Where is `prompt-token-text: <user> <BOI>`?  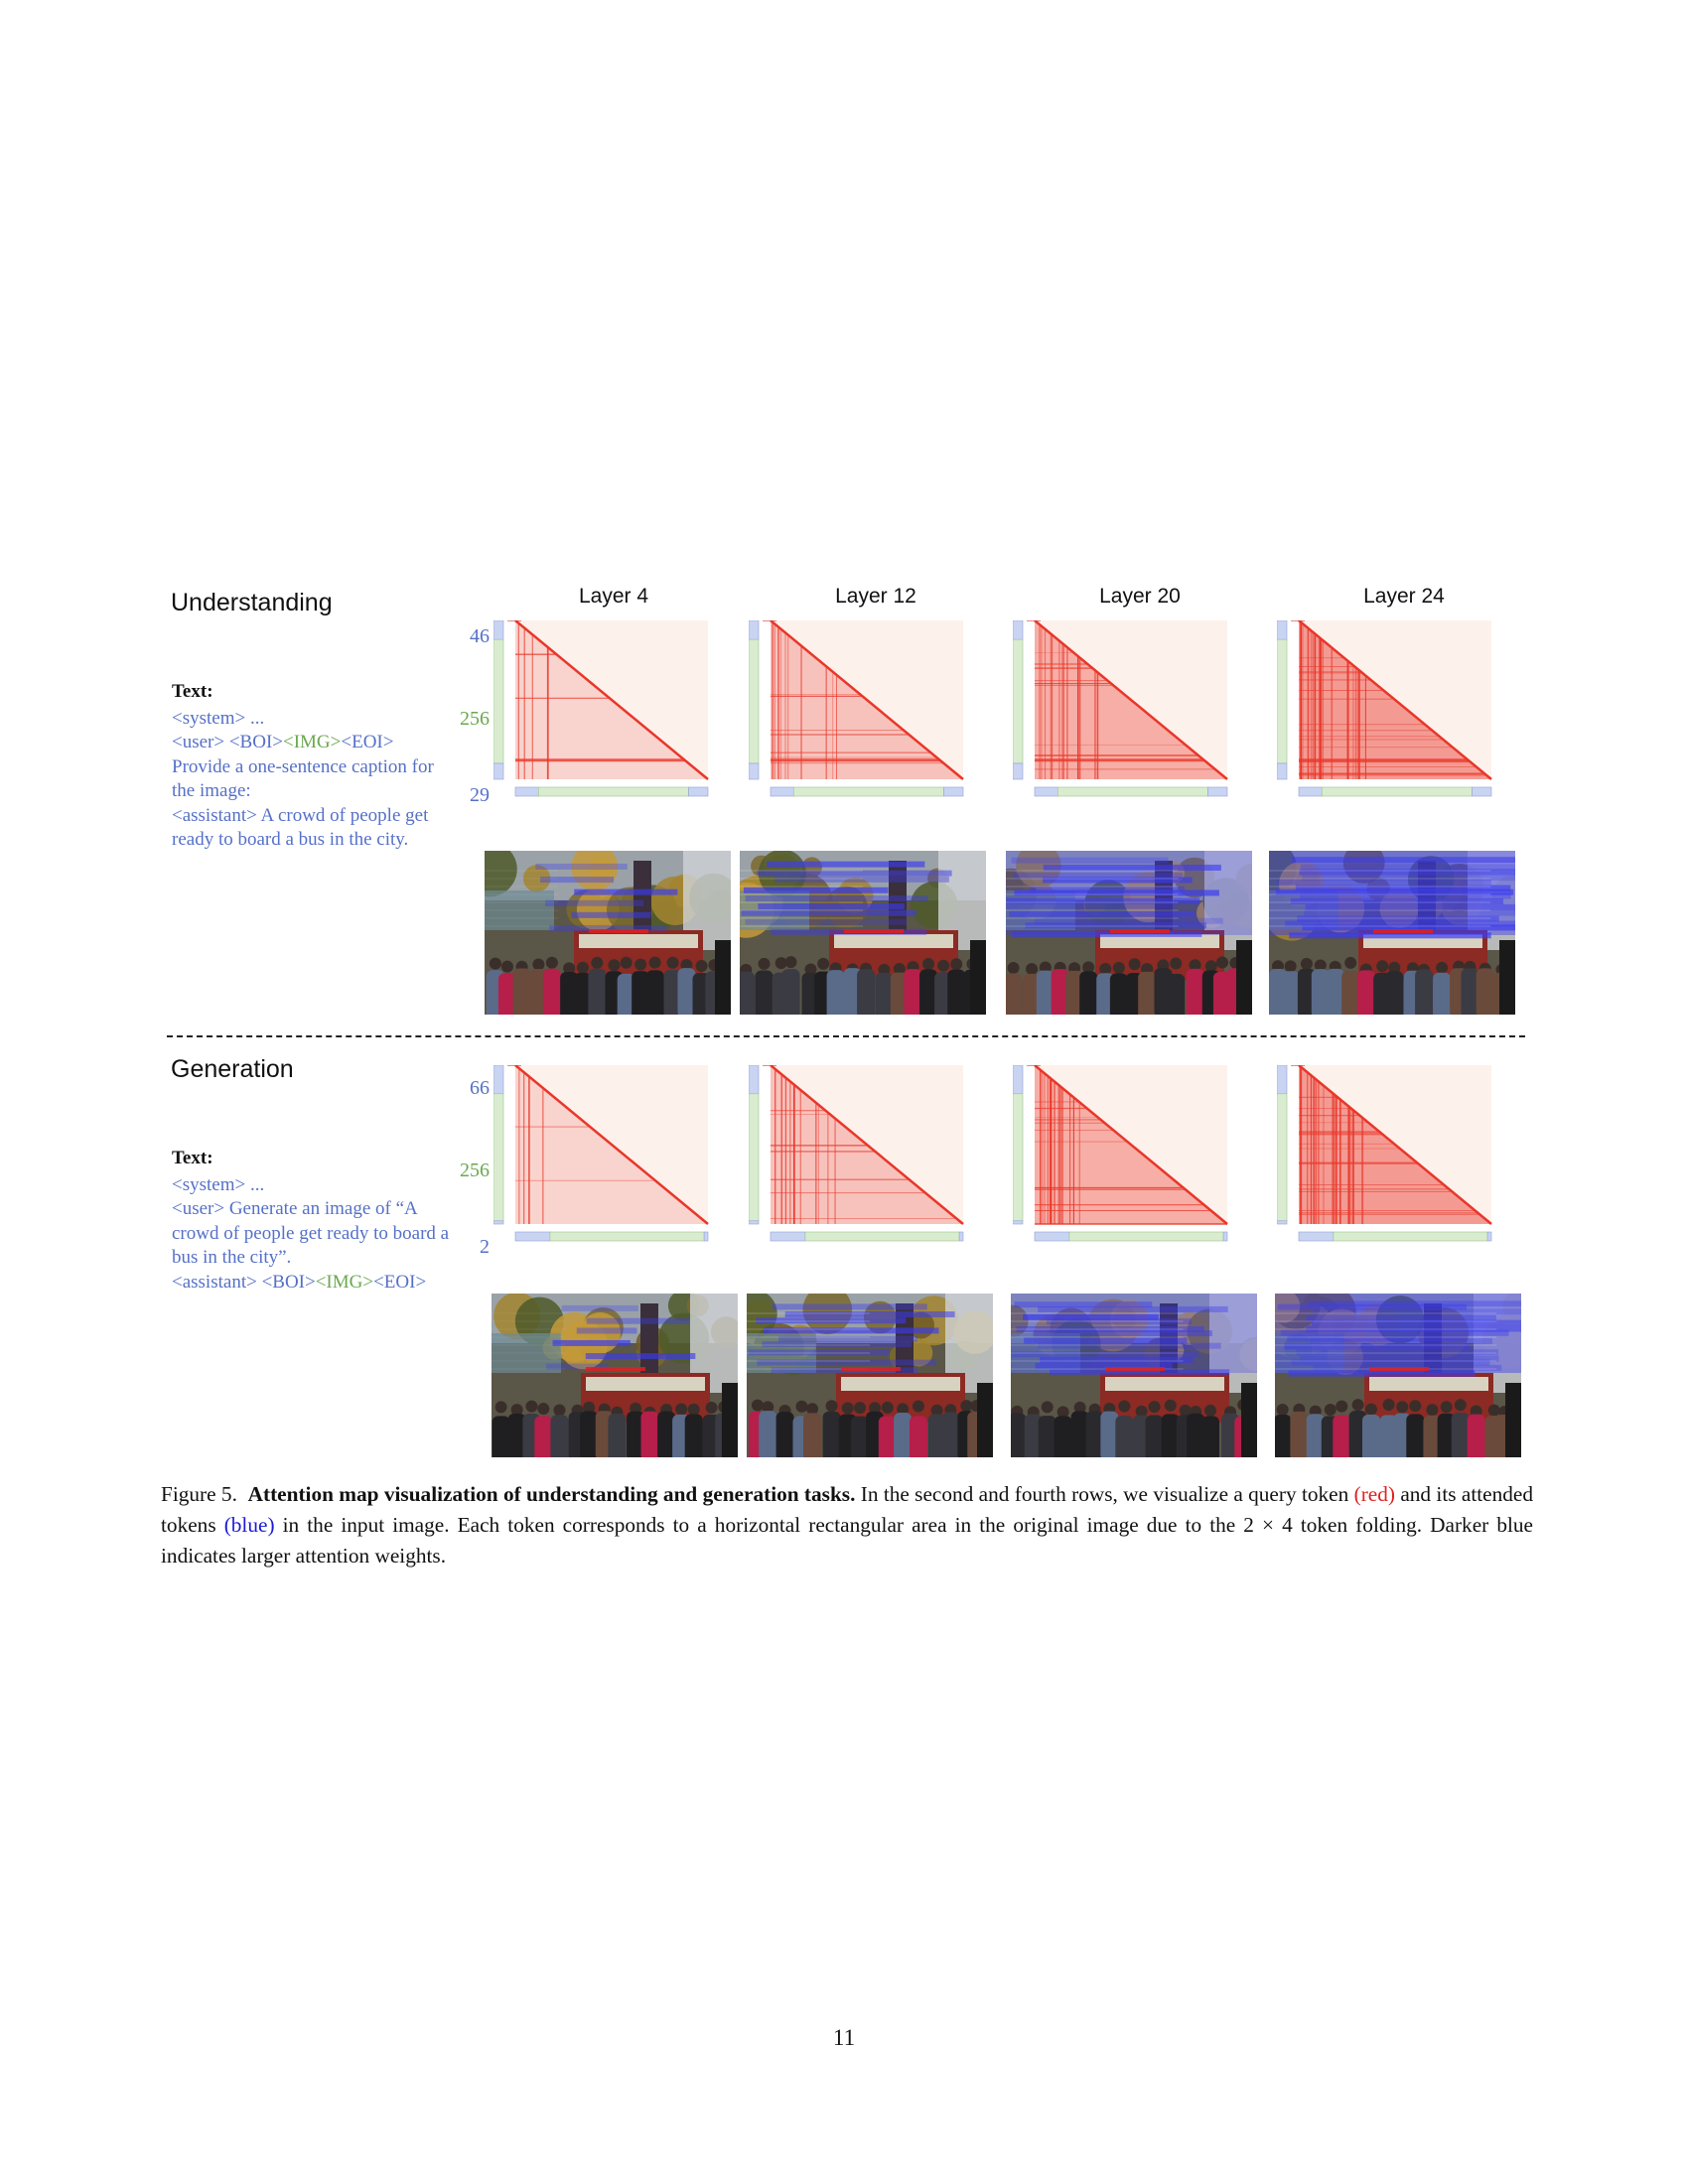 prompt-token-text: <user> <BOI> is located at coordinates (227, 742).